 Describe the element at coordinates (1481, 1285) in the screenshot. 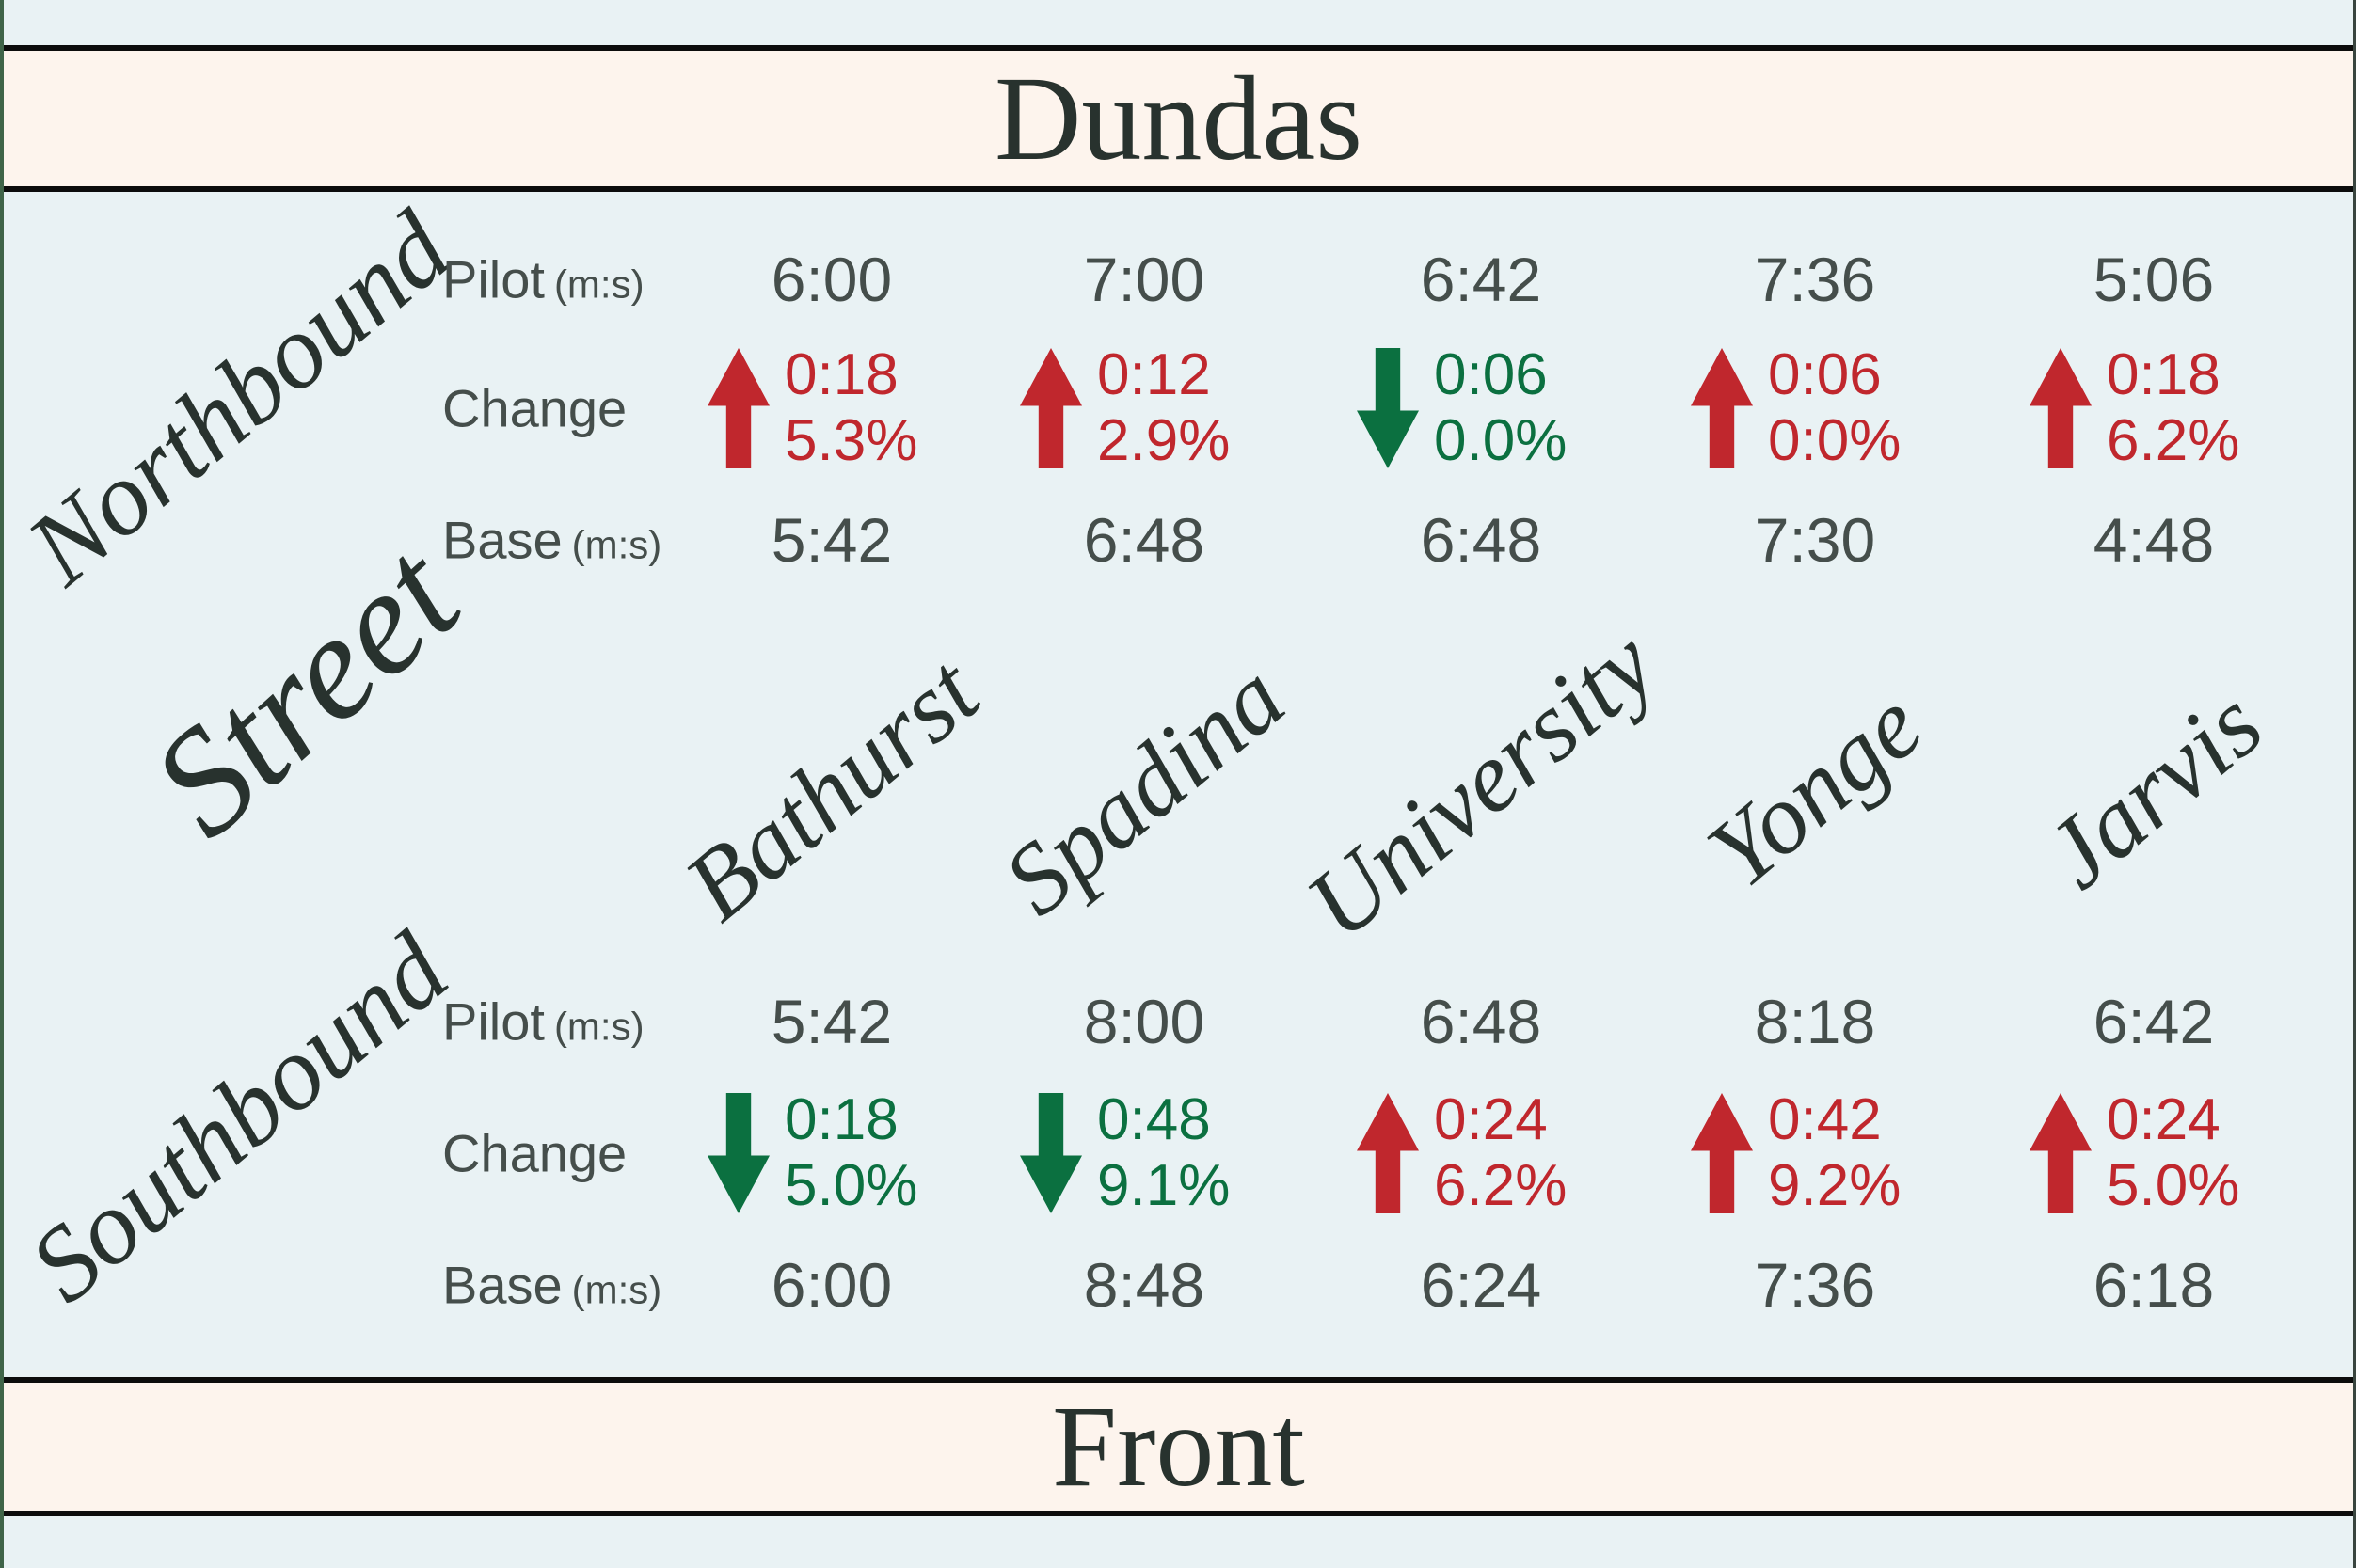

I see `sb-base-university: 6:24` at that location.